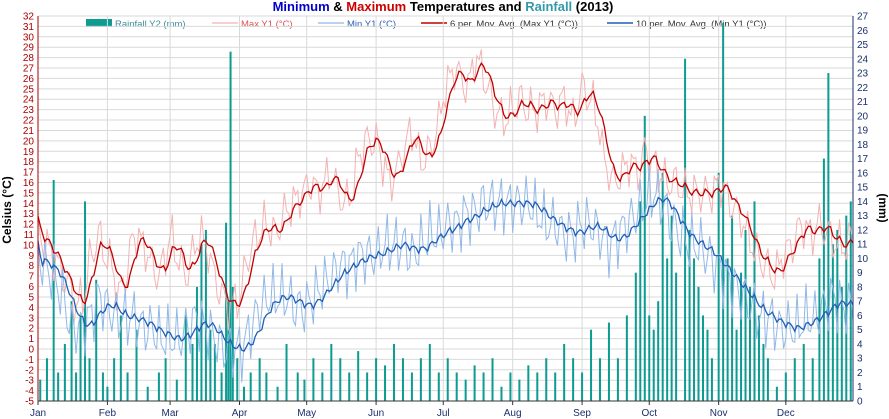 This screenshot has height=419, width=889. What do you see at coordinates (863, 102) in the screenshot?
I see `y-right-tick-label: 21` at bounding box center [863, 102].